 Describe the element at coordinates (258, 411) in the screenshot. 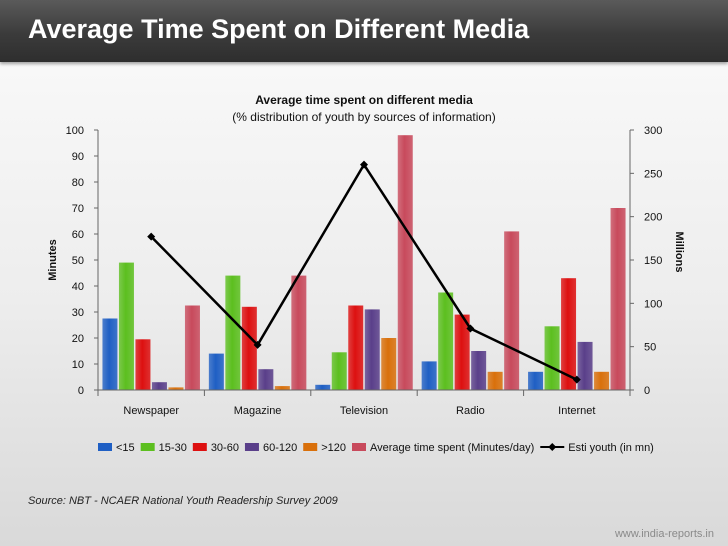

I see `category-label-magazine: Magazine` at that location.